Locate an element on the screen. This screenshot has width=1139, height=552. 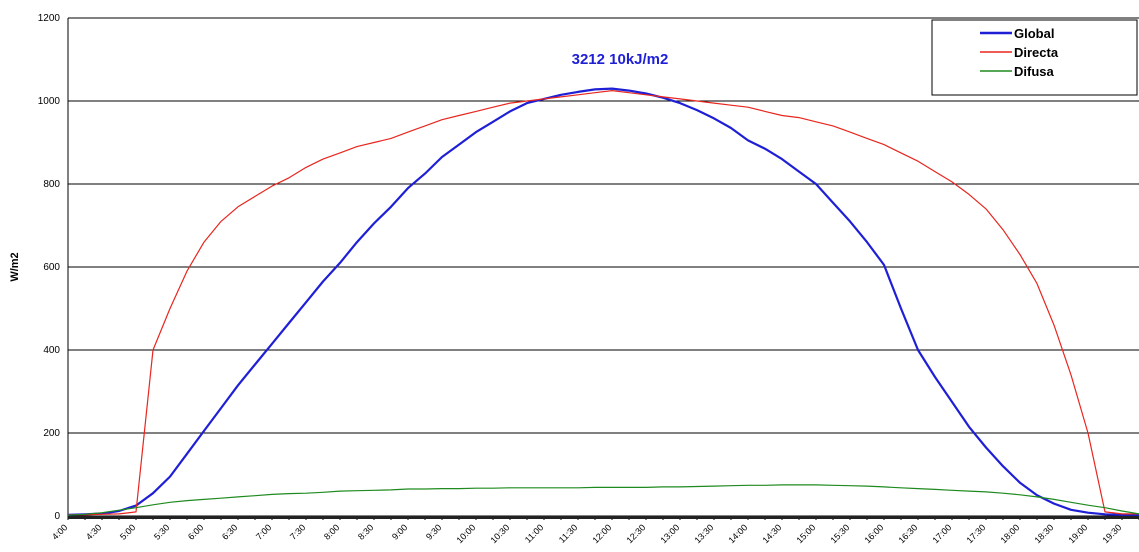
x-tick-label: 15:00 is located at coordinates (805, 533).